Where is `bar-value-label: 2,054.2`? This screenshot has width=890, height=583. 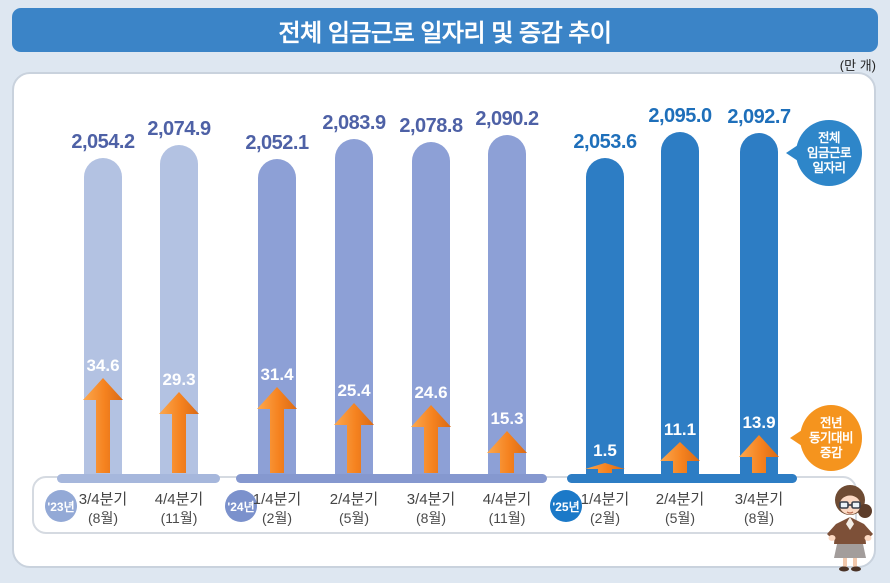 bar-value-label: 2,054.2 is located at coordinates (103, 142).